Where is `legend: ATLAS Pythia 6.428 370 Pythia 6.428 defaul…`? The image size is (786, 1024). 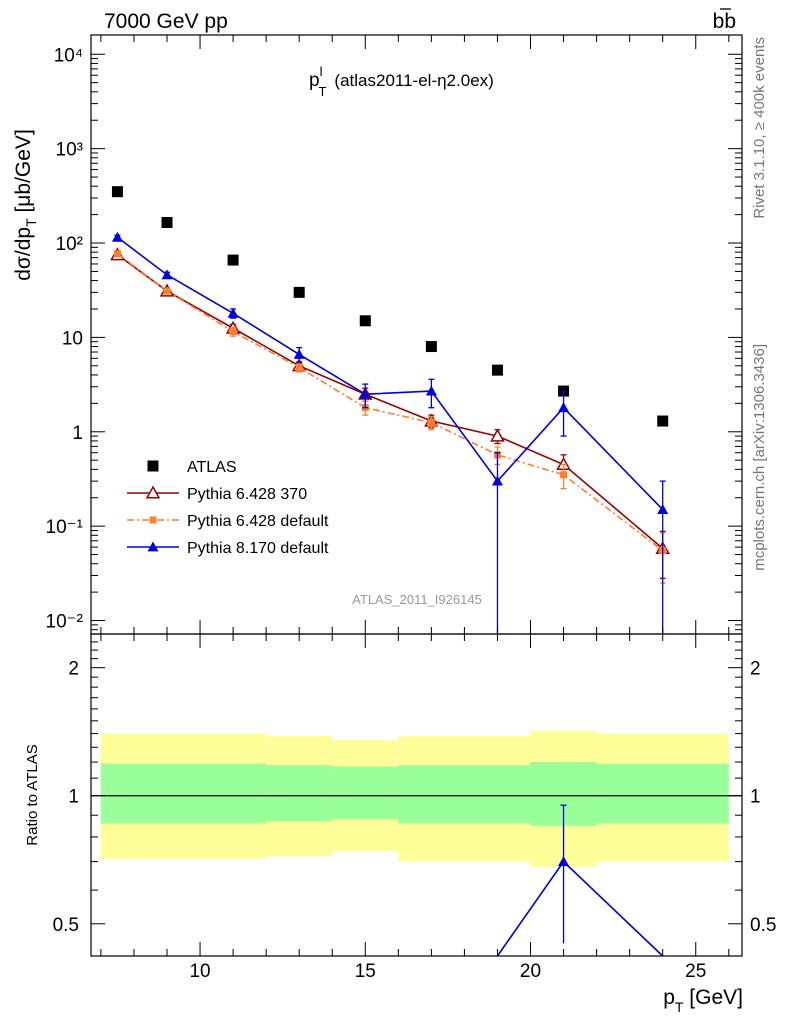
legend: ATLAS Pythia 6.428 370 Pythia 6.428 defaul… is located at coordinates (228, 508).